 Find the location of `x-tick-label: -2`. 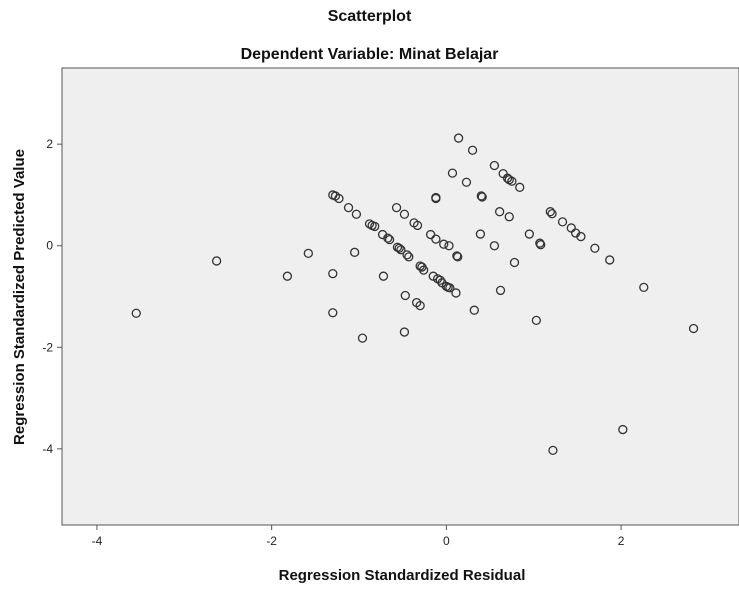

x-tick-label: -2 is located at coordinates (271, 541).